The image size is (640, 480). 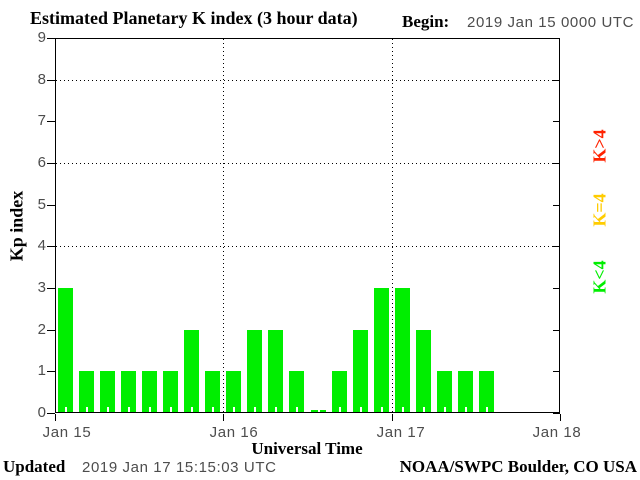 I want to click on legend-label-k-eq-4: K=4, so click(x=599, y=210).